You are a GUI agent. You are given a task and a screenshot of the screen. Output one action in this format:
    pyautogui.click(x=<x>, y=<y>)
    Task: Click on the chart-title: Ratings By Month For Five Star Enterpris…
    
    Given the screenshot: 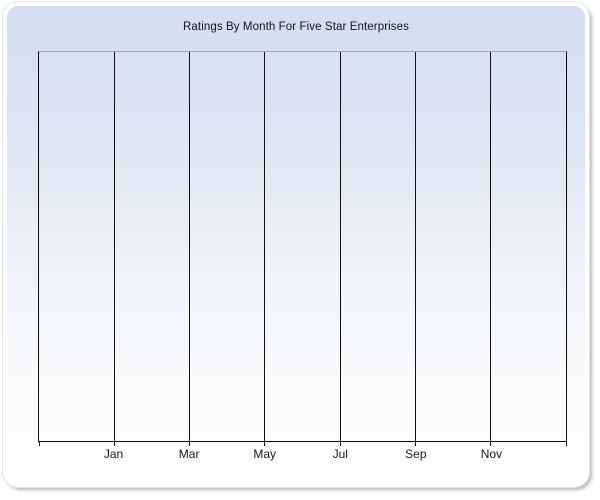 What is the action you would take?
    pyautogui.click(x=296, y=27)
    